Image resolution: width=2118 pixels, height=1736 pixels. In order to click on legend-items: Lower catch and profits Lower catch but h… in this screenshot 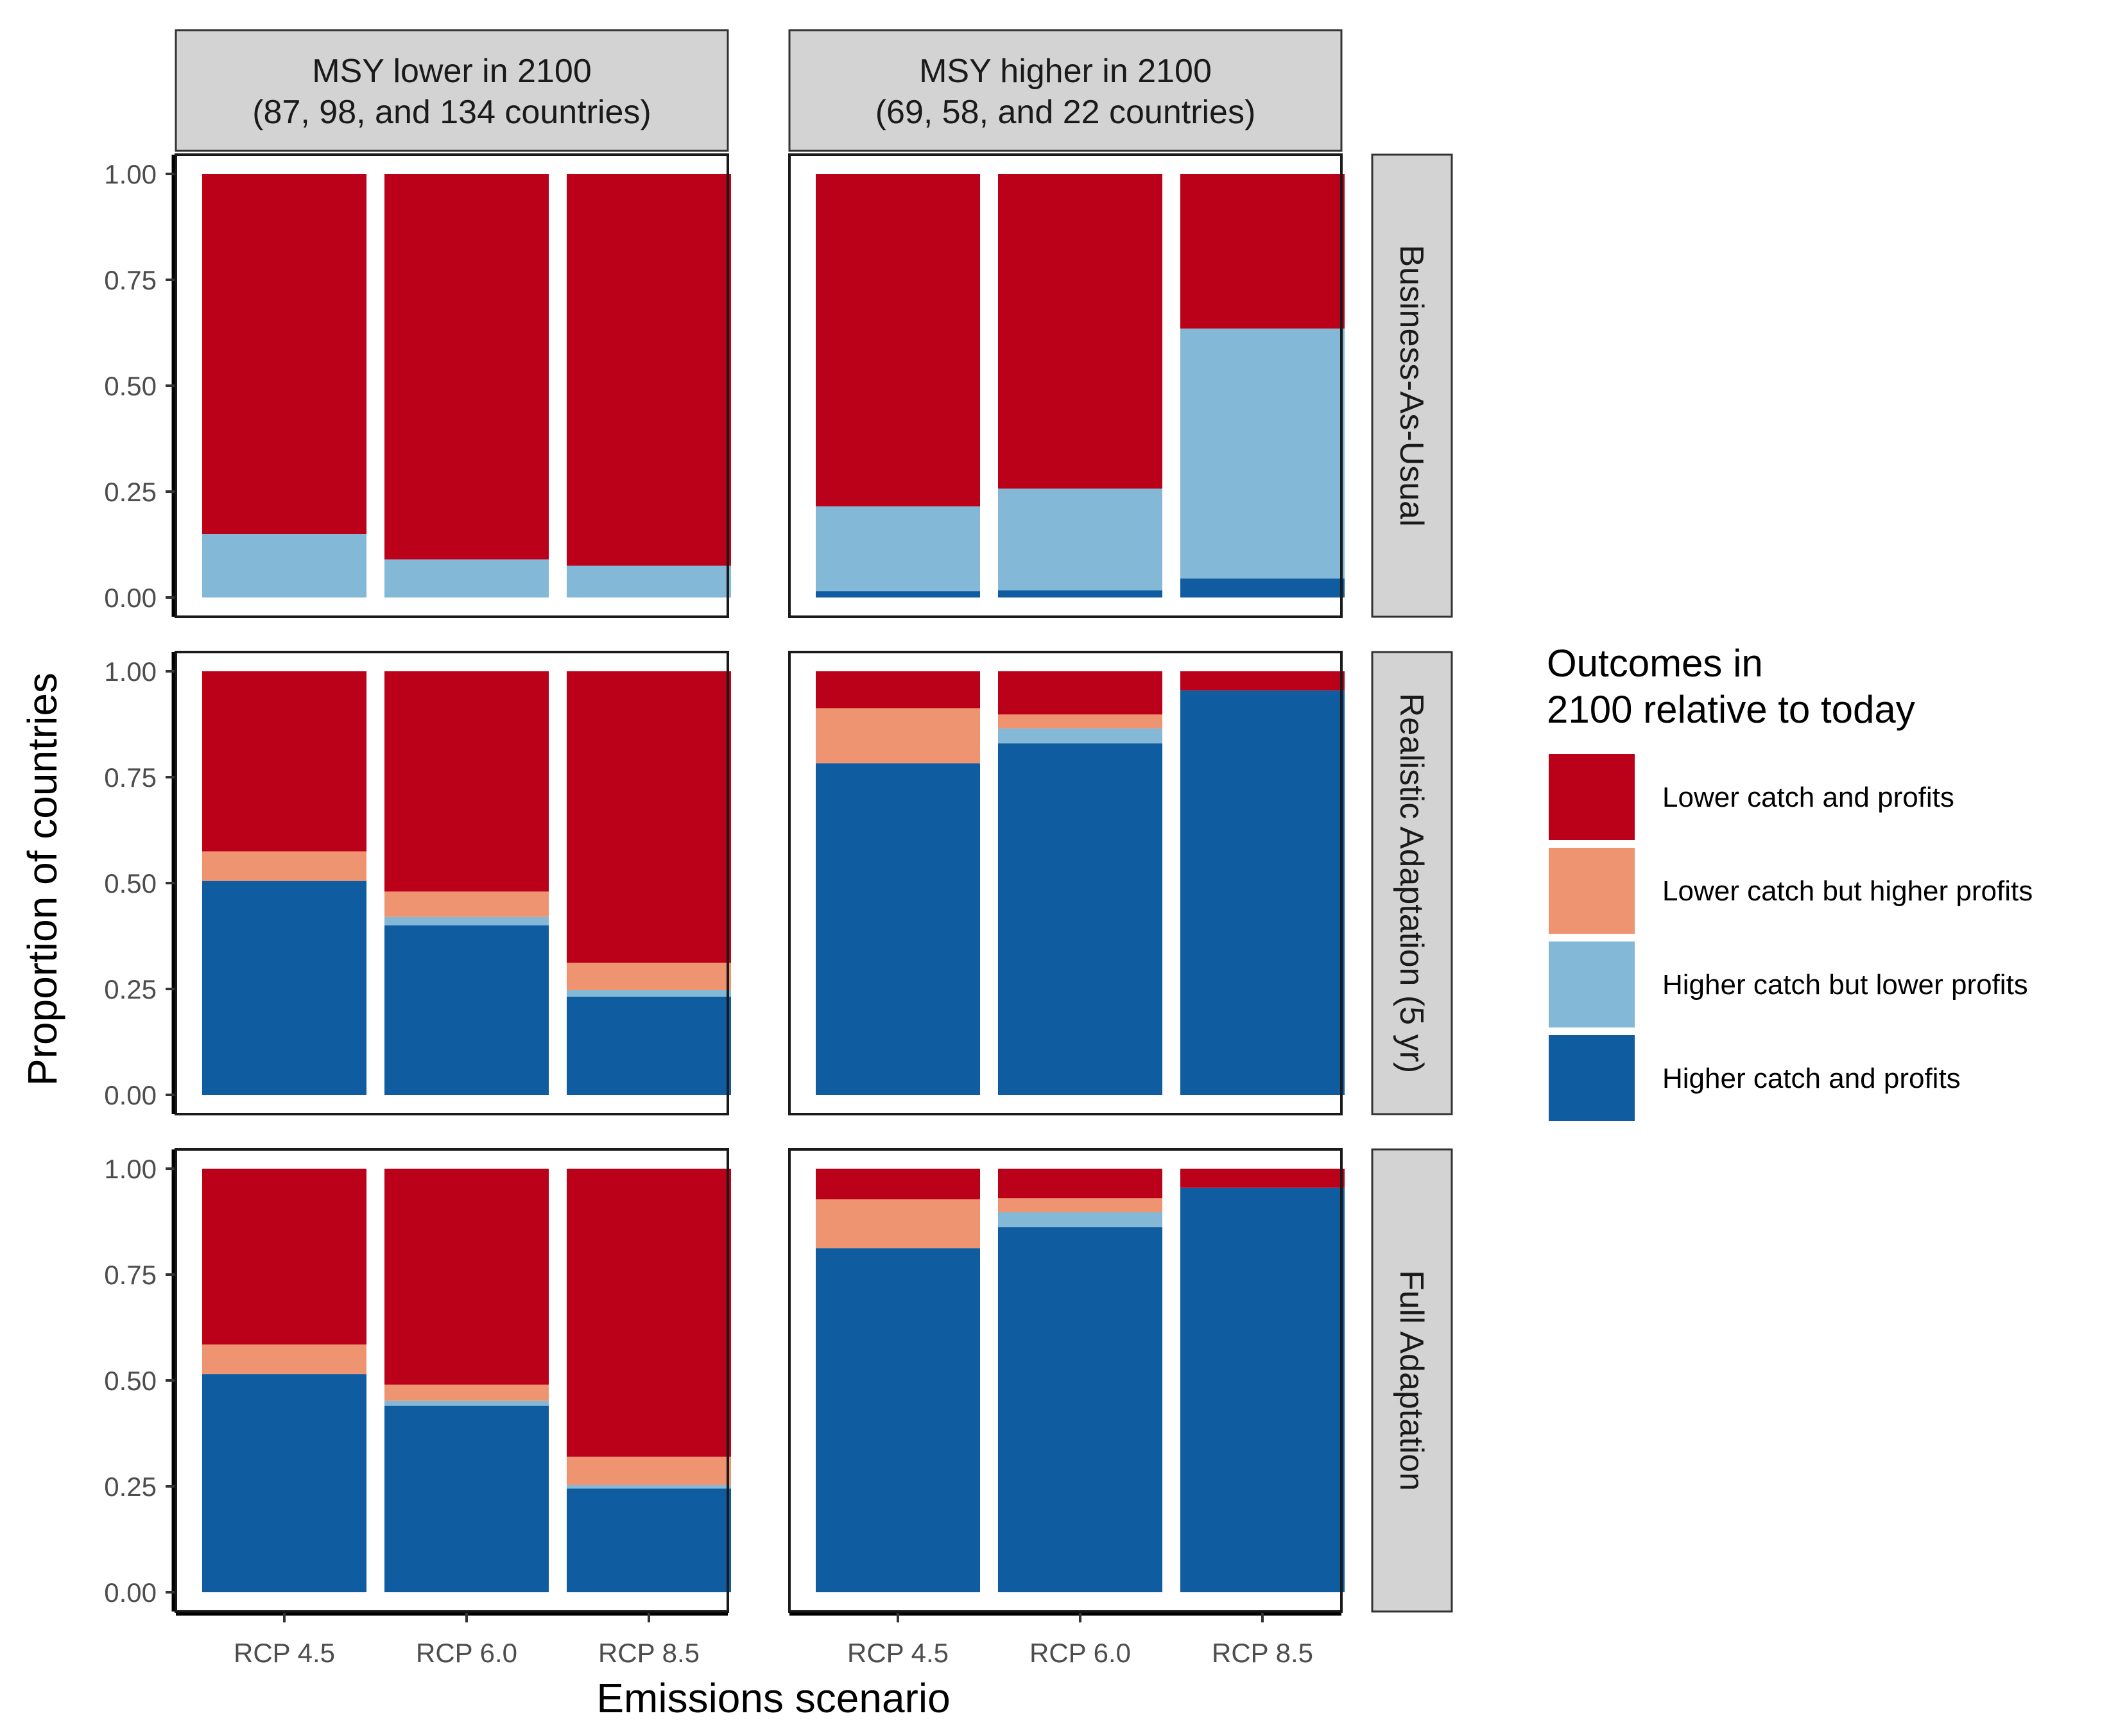, I will do `click(1791, 937)`.